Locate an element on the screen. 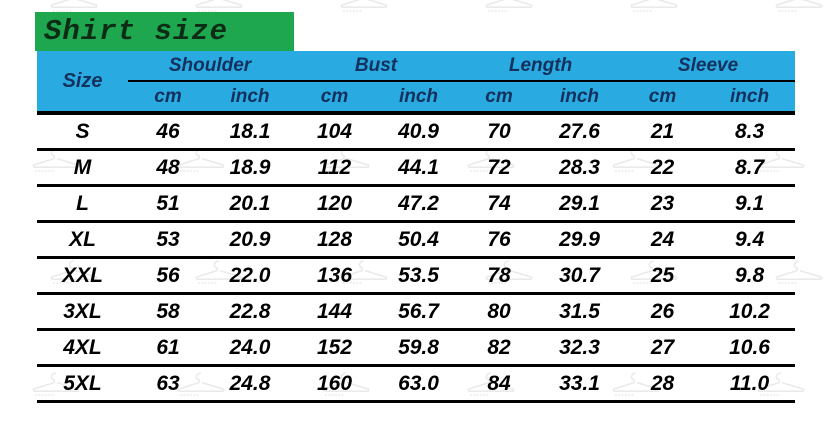 The image size is (832, 432). table-cell: 72 is located at coordinates (499, 168).